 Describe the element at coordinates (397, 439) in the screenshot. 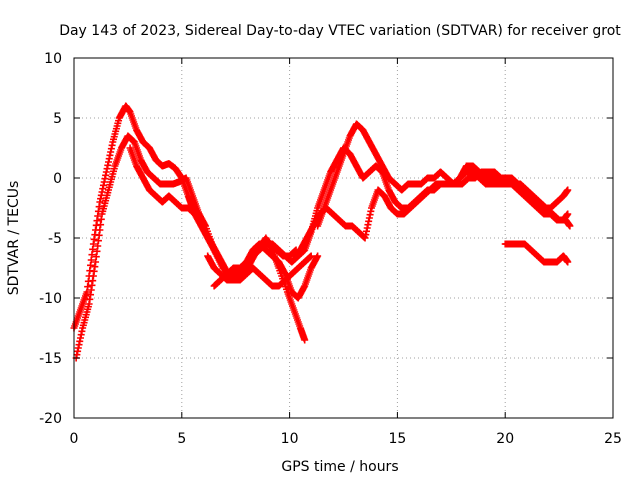

I see `x-tick-label: 15` at that location.